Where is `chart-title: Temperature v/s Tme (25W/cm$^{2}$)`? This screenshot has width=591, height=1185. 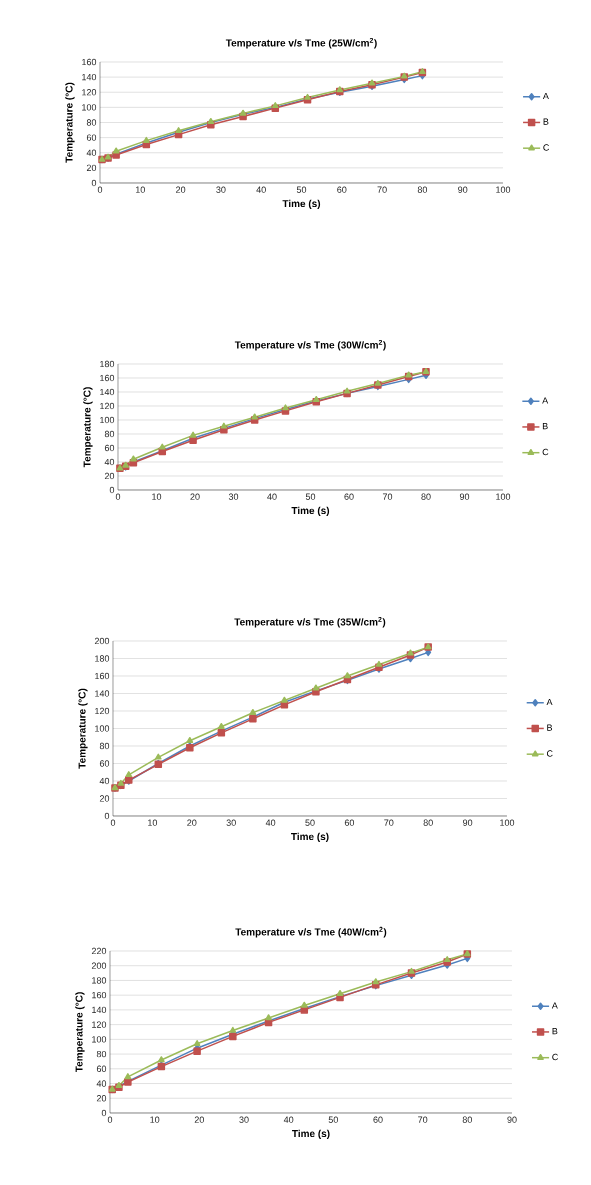
chart-title: Temperature v/s Tme (25W/cm$^{2}$) is located at coordinates (301, 43).